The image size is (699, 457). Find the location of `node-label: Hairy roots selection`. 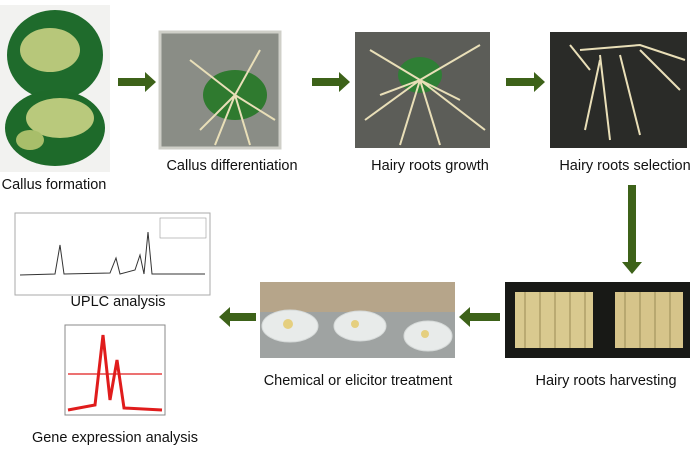

node-label: Hairy roots selection is located at coordinates (624, 166).